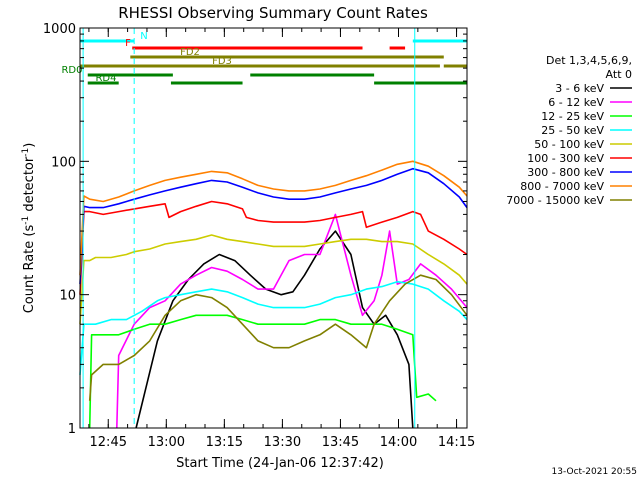  I want to click on x-tick-label: 13:00, so click(166, 442).